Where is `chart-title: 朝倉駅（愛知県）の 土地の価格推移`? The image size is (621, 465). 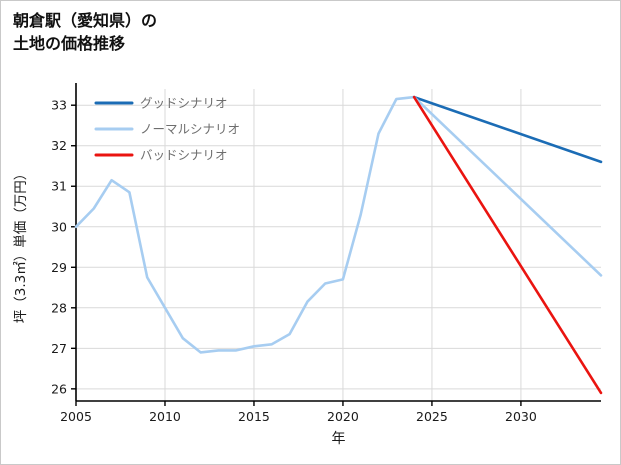 chart-title: 朝倉駅（愛知県）の 土地の価格推移 is located at coordinates (85, 32).